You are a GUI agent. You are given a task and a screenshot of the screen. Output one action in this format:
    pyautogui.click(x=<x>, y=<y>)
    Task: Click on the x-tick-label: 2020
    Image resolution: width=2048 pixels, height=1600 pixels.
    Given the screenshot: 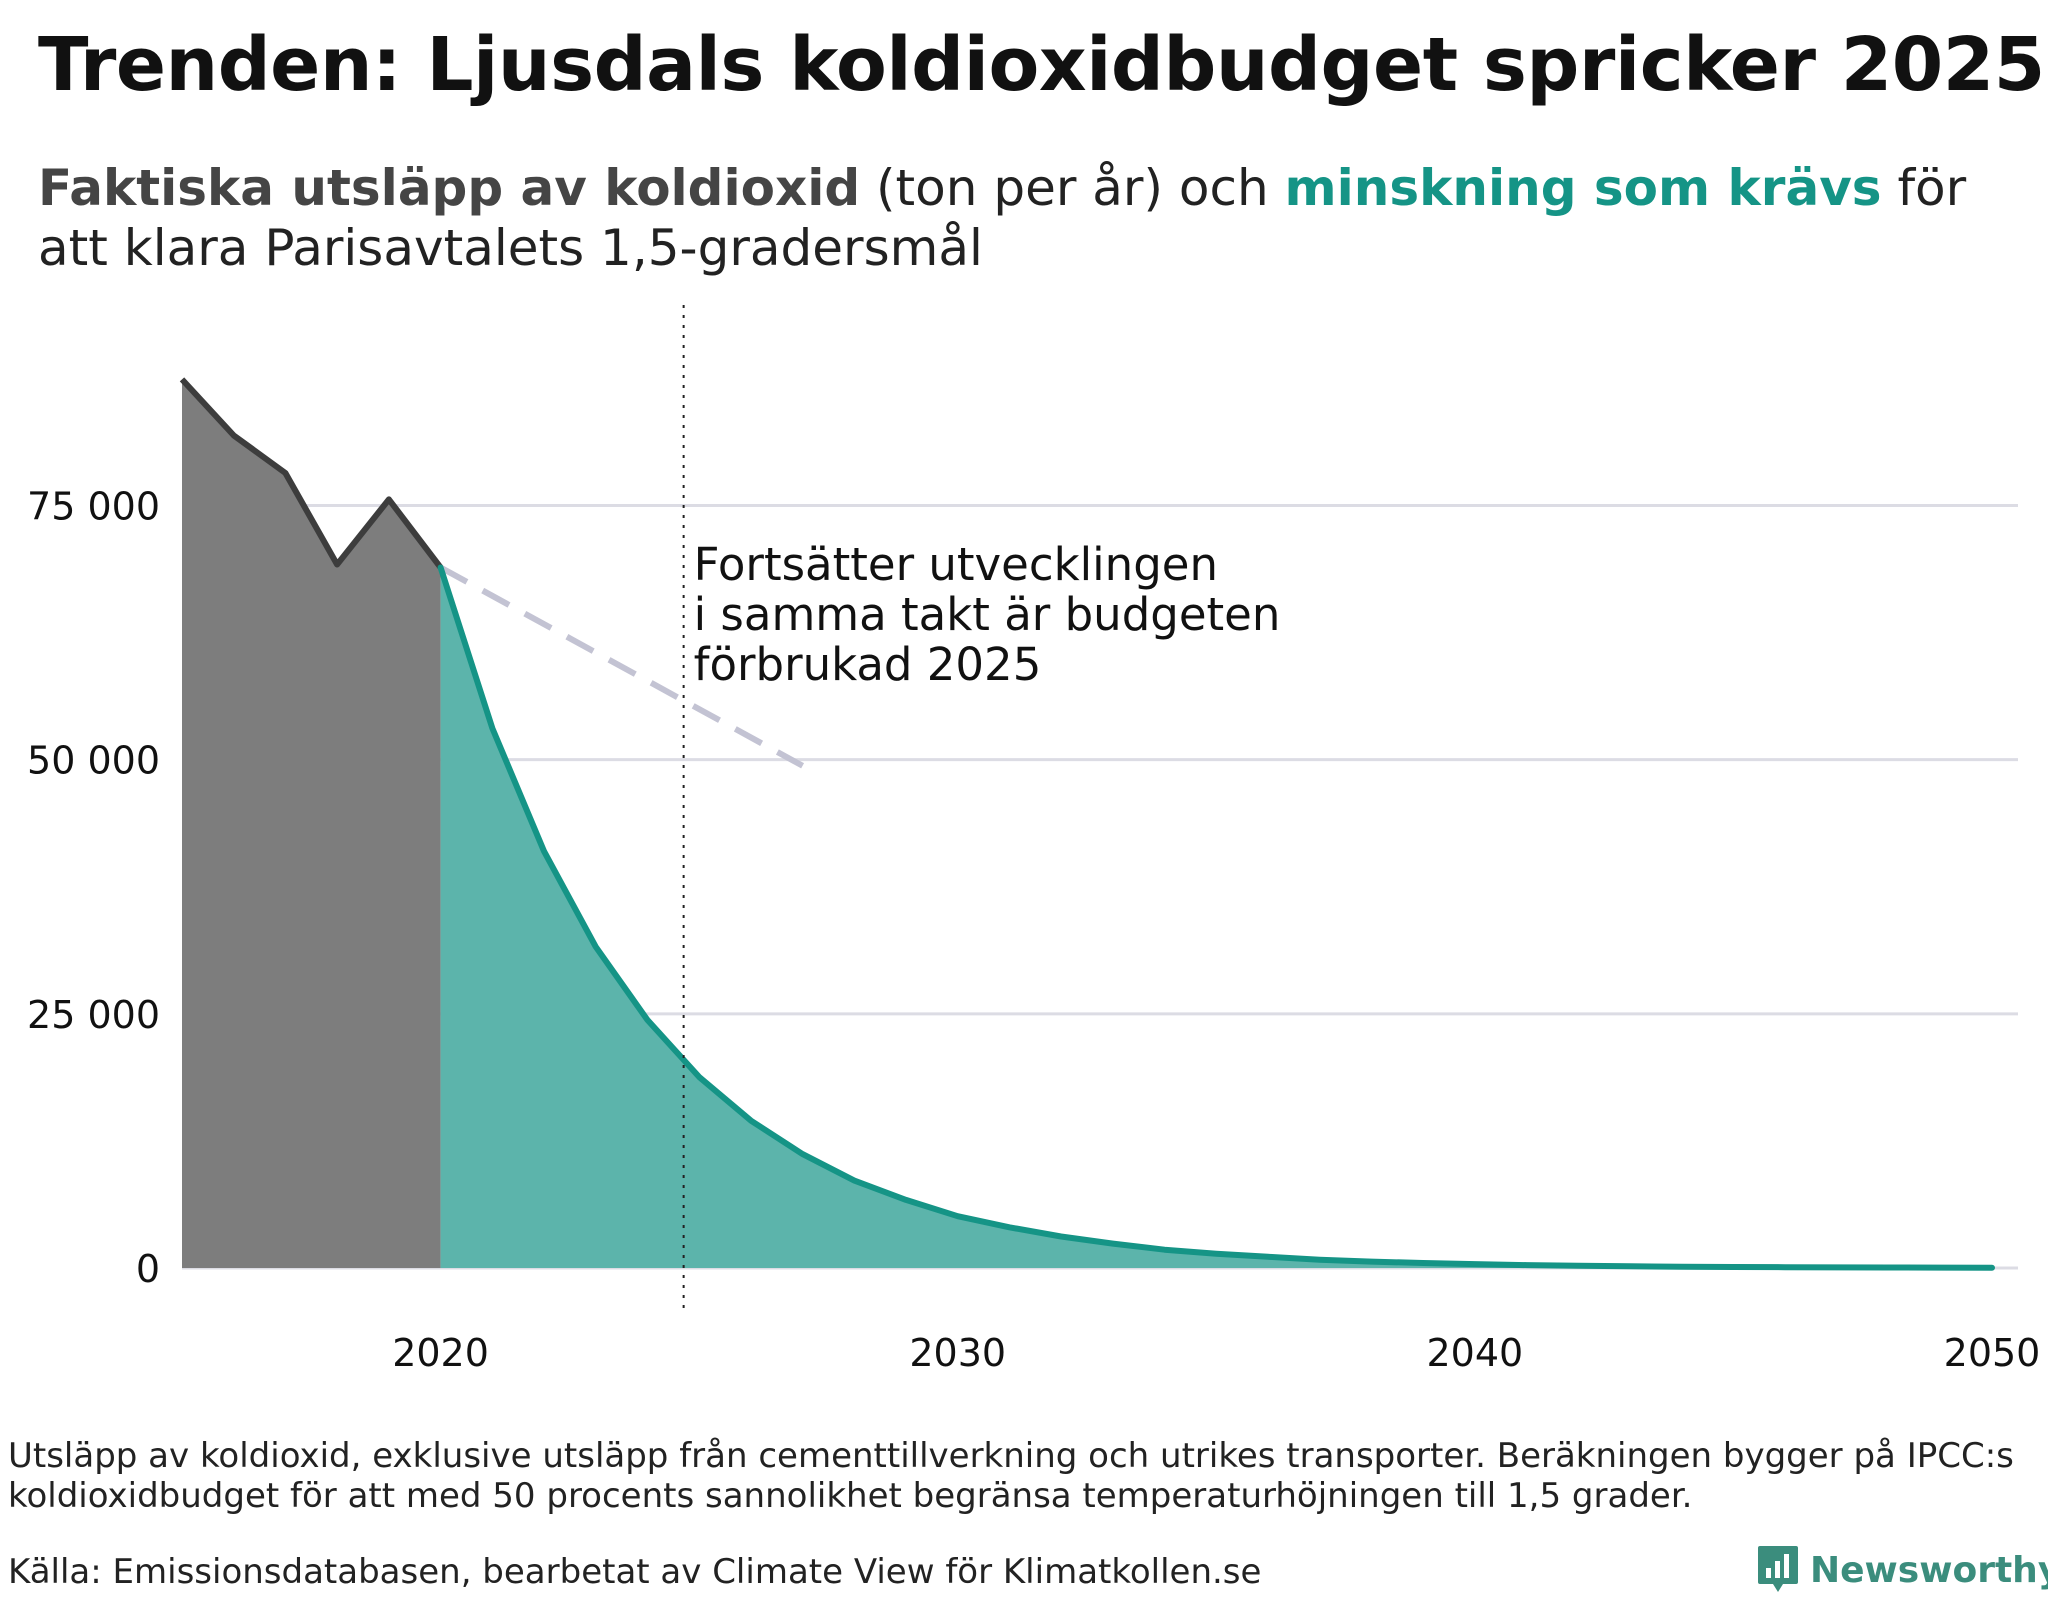 What is the action you would take?
    pyautogui.click(x=440, y=1353)
    